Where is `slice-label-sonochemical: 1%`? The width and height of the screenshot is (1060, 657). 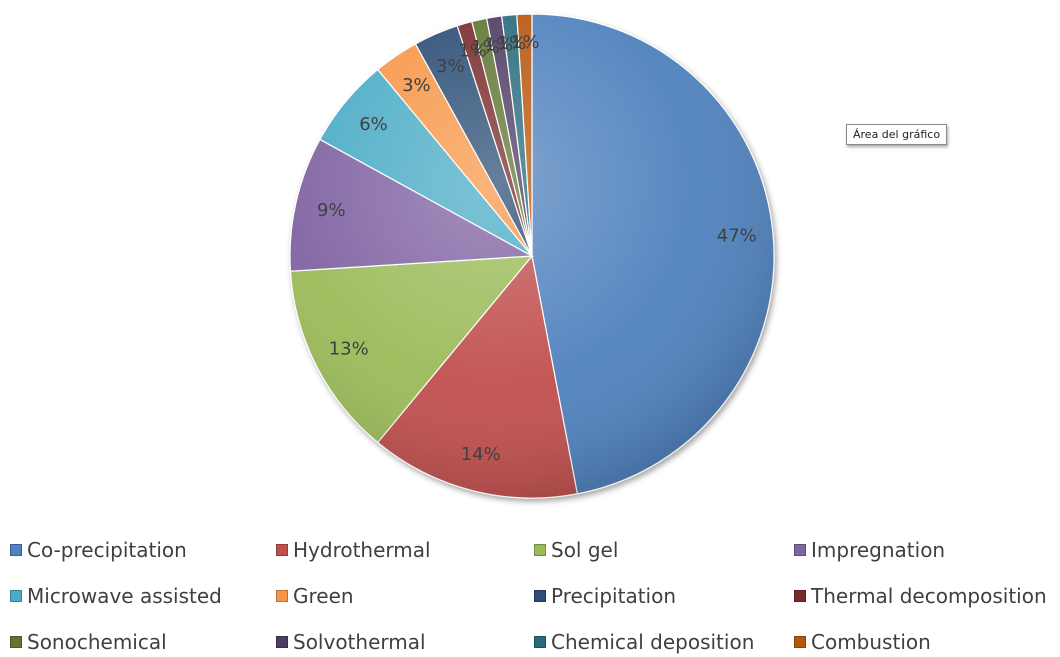 slice-label-sonochemical: 1% is located at coordinates (485, 47).